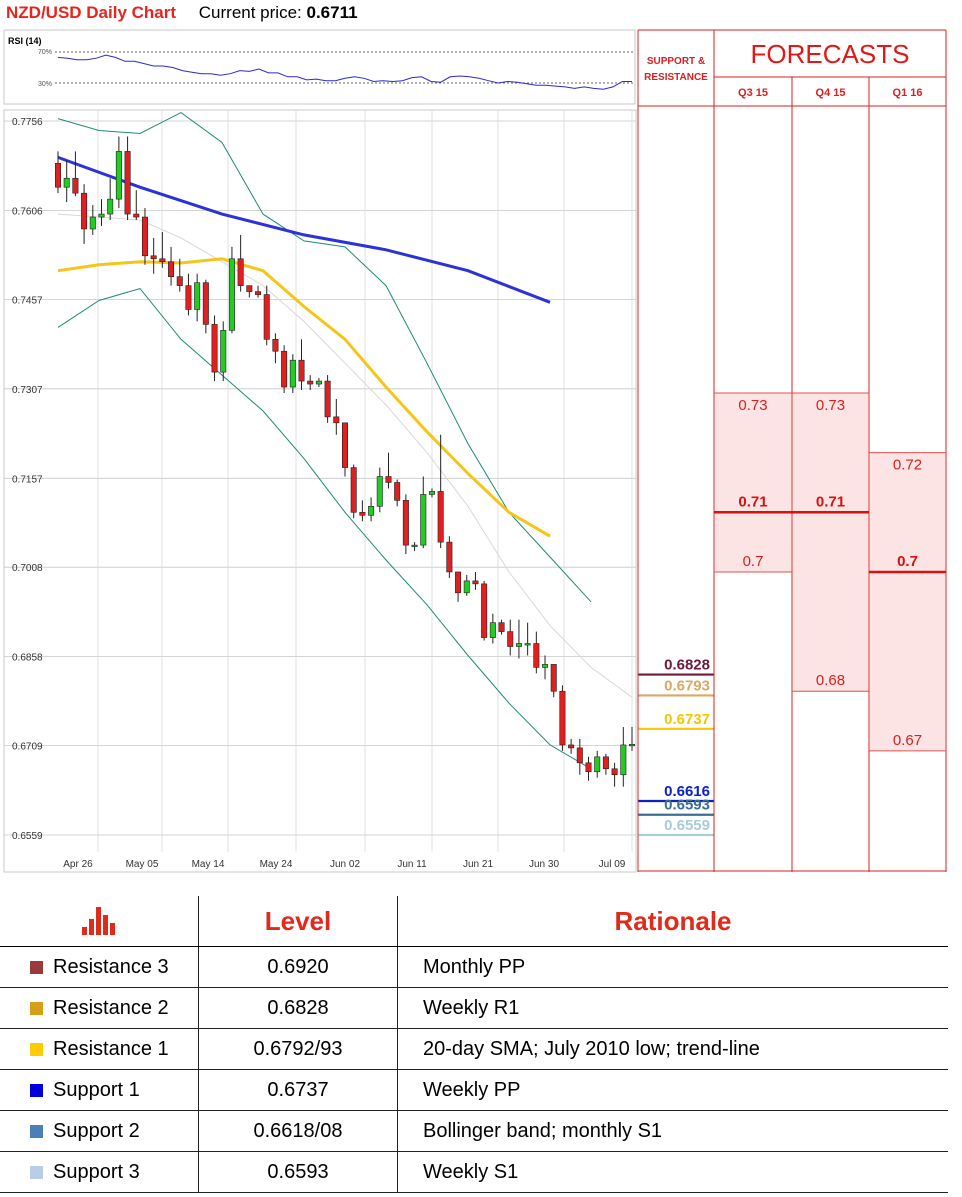 The width and height of the screenshot is (962, 1197). What do you see at coordinates (45, 84) in the screenshot?
I see `rsi-30-label: 30%` at bounding box center [45, 84].